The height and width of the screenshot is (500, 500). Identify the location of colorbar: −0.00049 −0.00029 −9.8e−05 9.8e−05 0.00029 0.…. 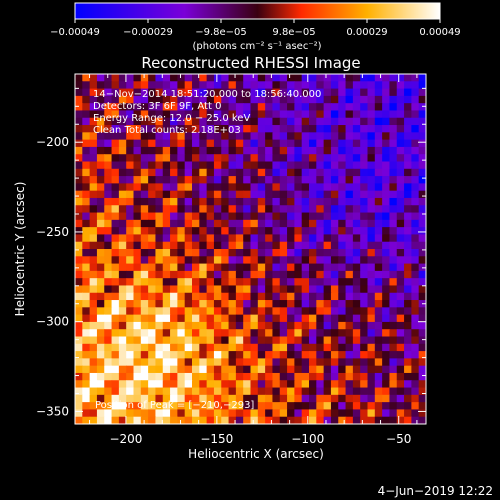
(255, 27).